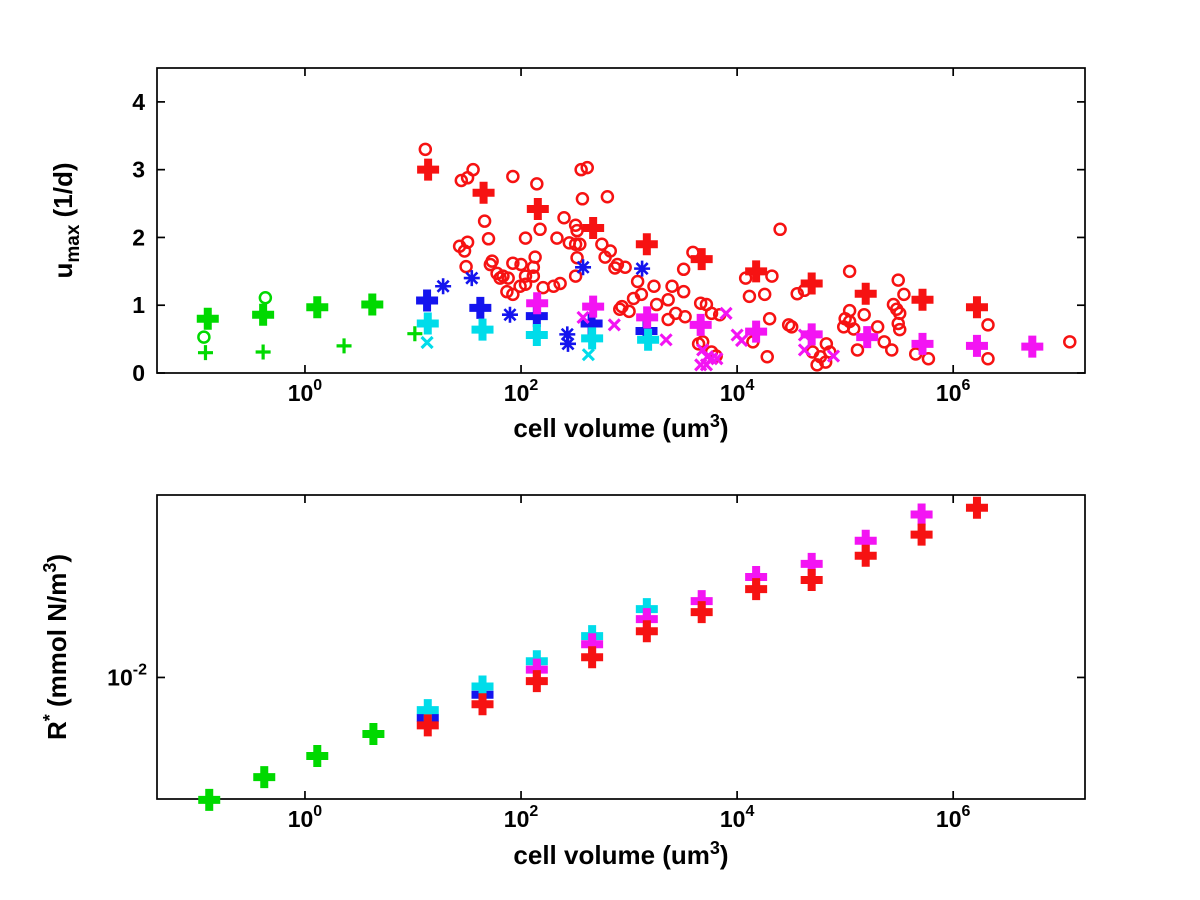  What do you see at coordinates (507, 348) in the screenshot?
I see `umax_vs_volume-series-cyan-x` at bounding box center [507, 348].